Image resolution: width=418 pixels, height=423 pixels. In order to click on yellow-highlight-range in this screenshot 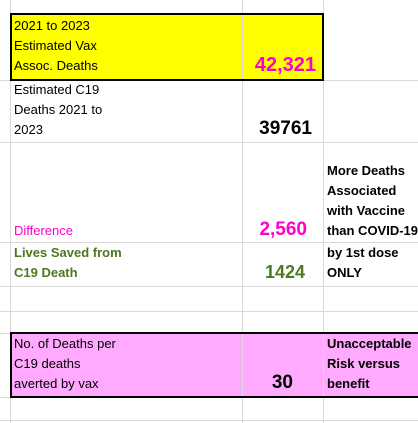, I will do `click(167, 47)`.